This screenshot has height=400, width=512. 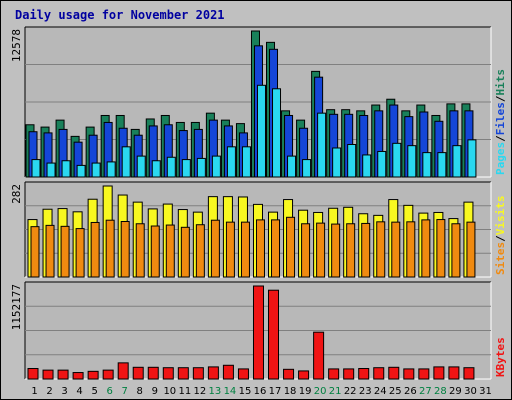 I want to click on x-tick-label-day-2: 2, so click(x=49, y=391).